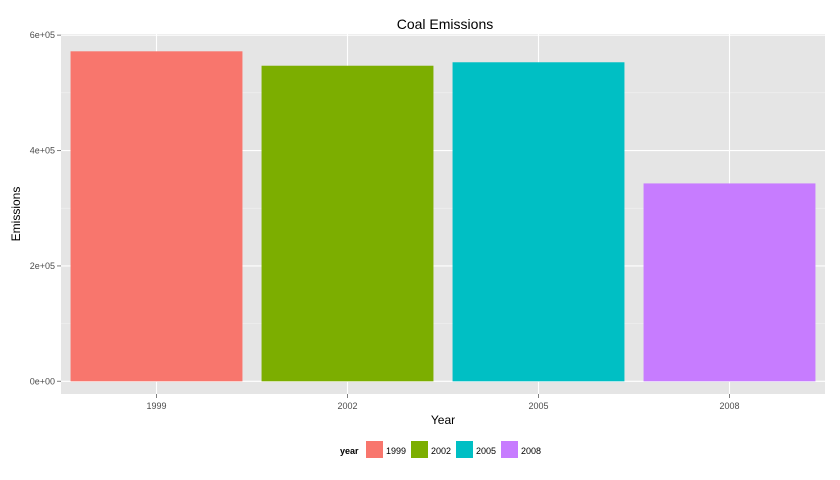 This screenshot has width=840, height=480. What do you see at coordinates (156, 216) in the screenshot?
I see `bar-1999` at bounding box center [156, 216].